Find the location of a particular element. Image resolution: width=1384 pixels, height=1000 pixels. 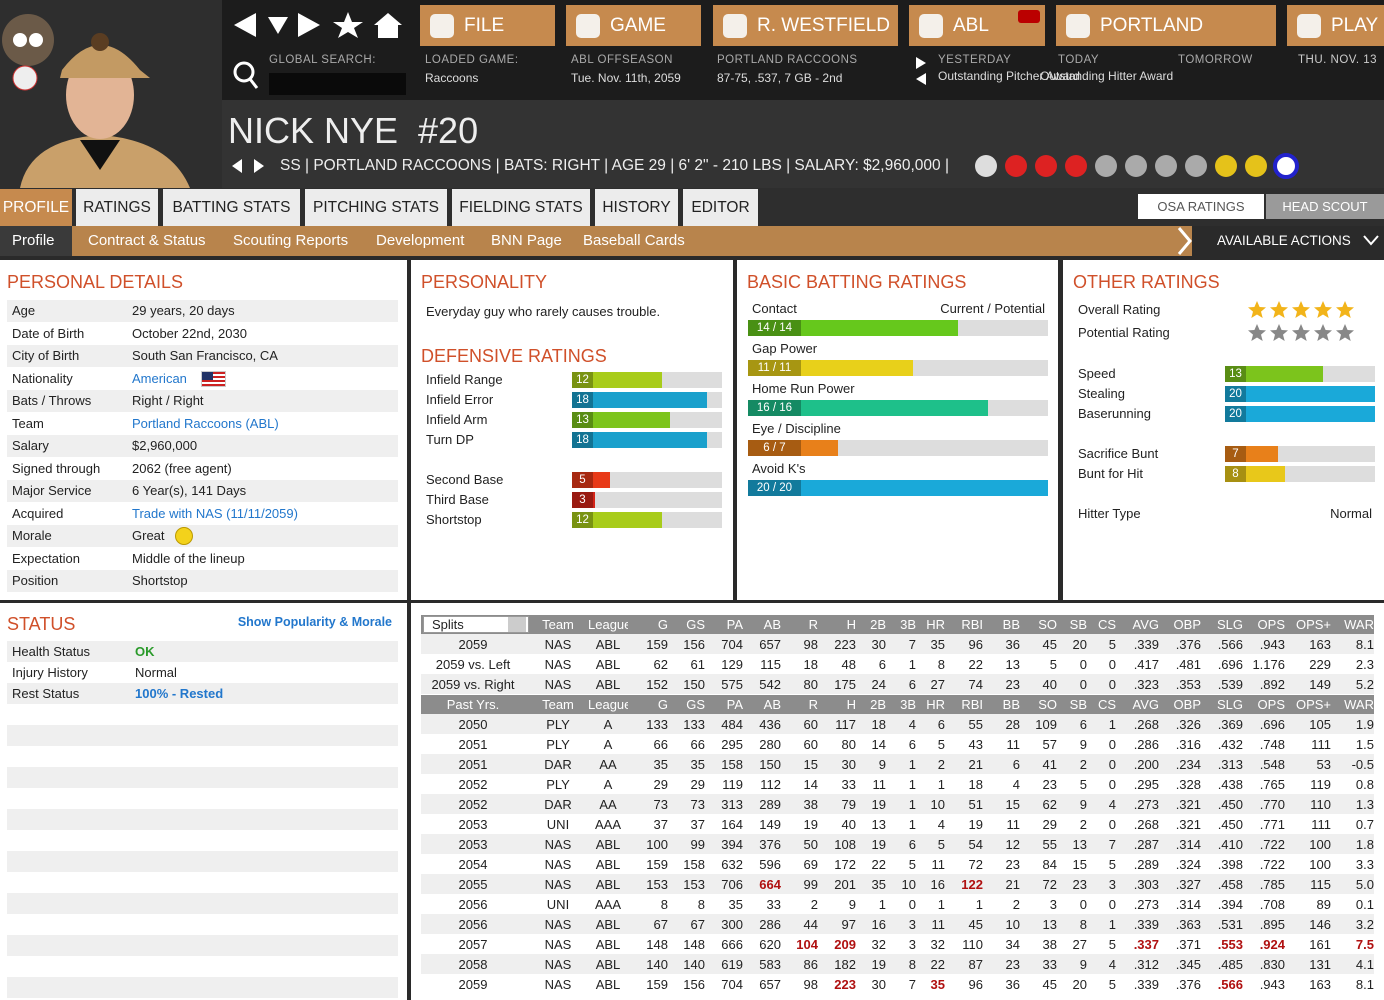

table-cell: 21 is located at coordinates (1012, 884).